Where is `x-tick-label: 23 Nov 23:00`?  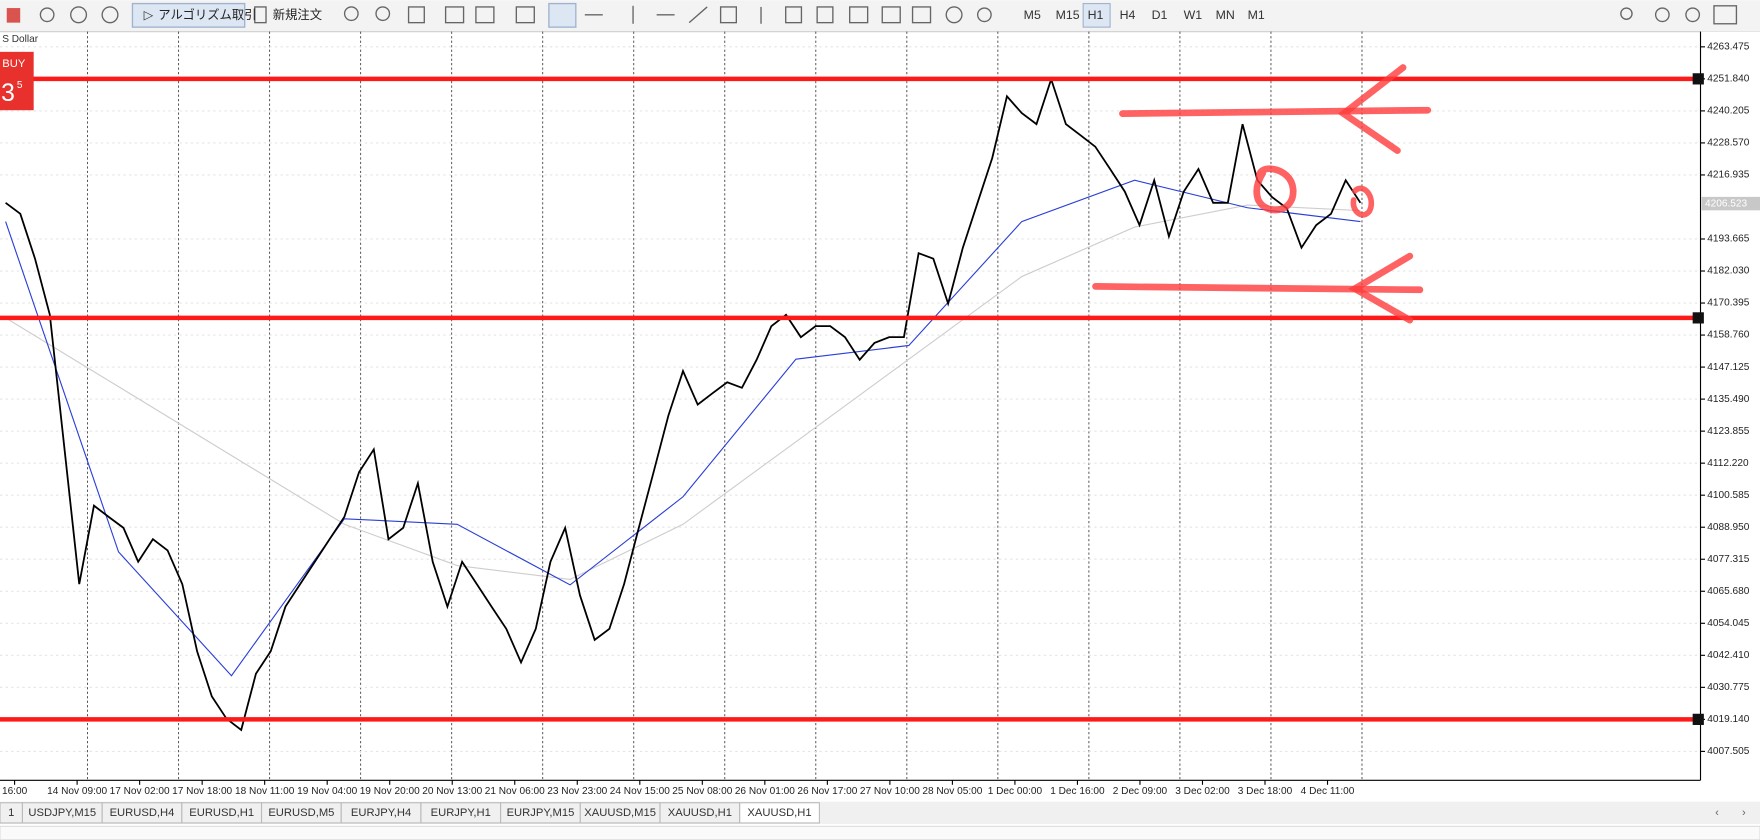
x-tick-label: 23 Nov 23:00 is located at coordinates (577, 791).